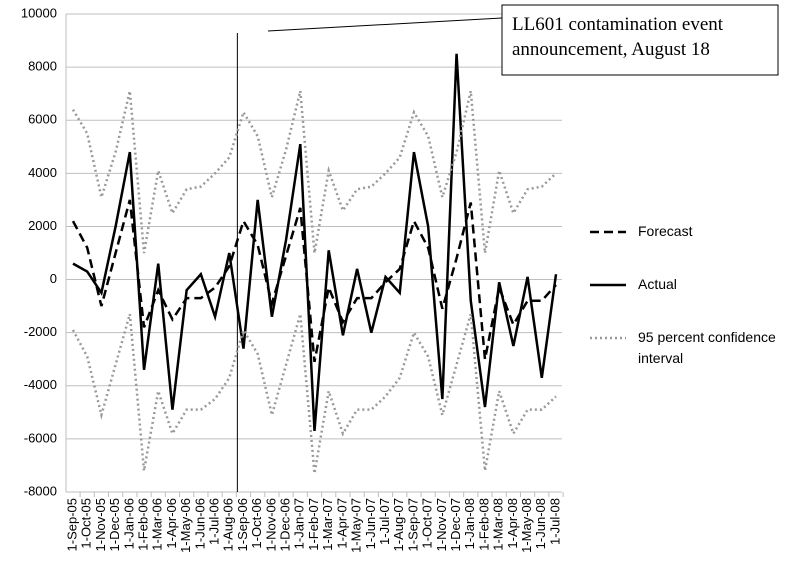 This screenshot has height=584, width=804. What do you see at coordinates (526, 525) in the screenshot?
I see `x-tick-label: 1-May-08` at bounding box center [526, 525].